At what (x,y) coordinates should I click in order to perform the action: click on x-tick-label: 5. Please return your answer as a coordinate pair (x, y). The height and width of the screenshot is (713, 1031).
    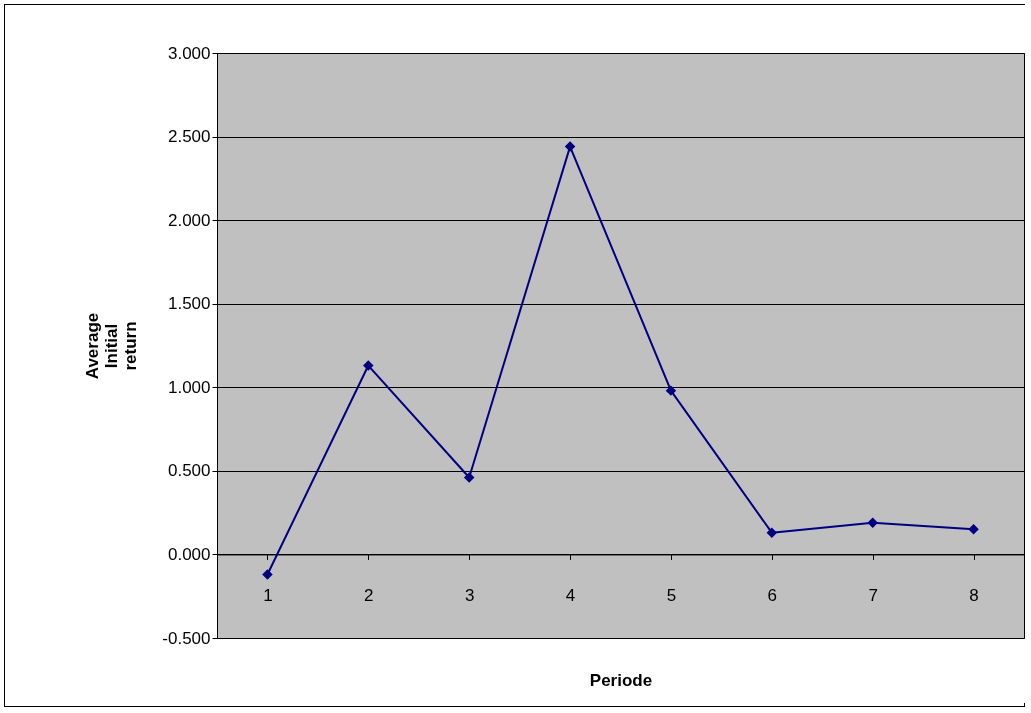
    Looking at the image, I should click on (671, 595).